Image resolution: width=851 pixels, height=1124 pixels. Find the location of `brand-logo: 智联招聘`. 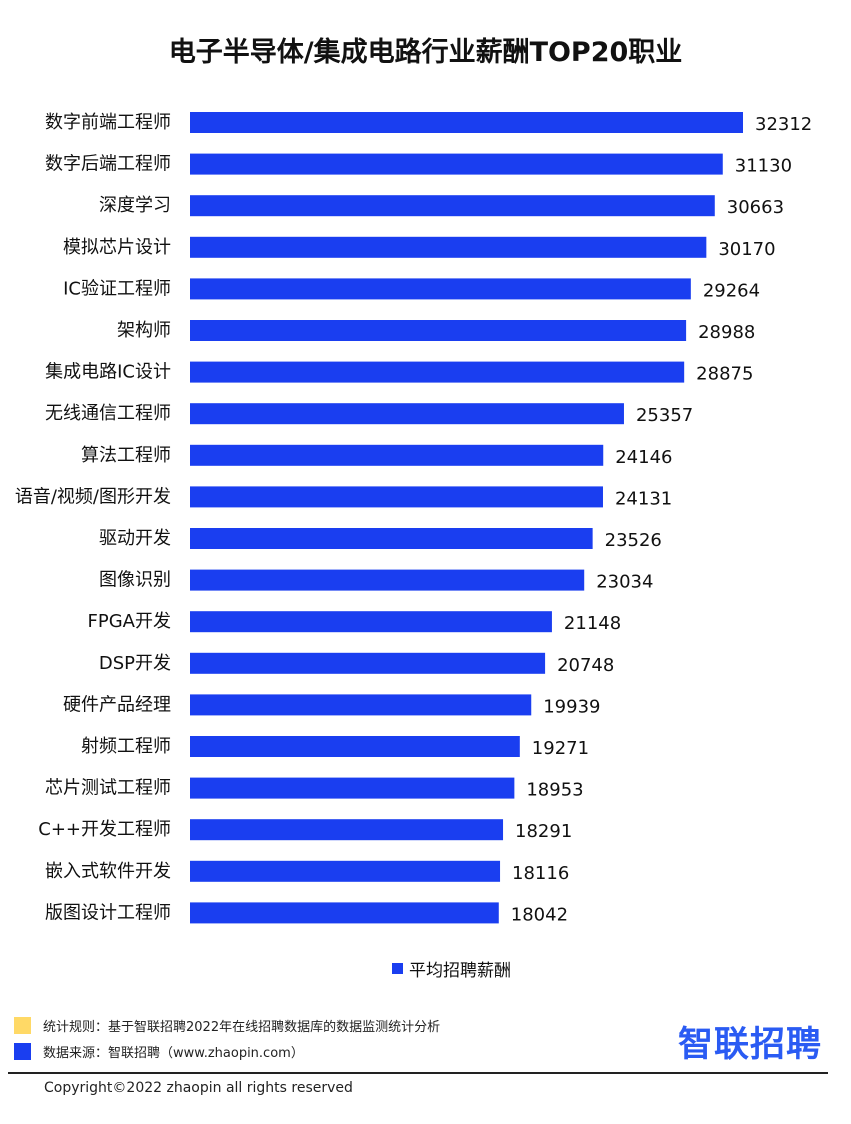

brand-logo: 智联招聘 is located at coordinates (750, 1045).